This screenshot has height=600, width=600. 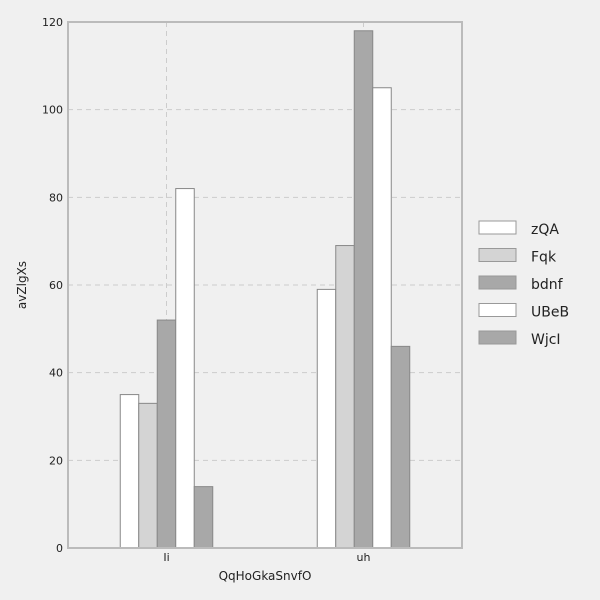 I want to click on bar-Fqk-uh, so click(x=345, y=397).